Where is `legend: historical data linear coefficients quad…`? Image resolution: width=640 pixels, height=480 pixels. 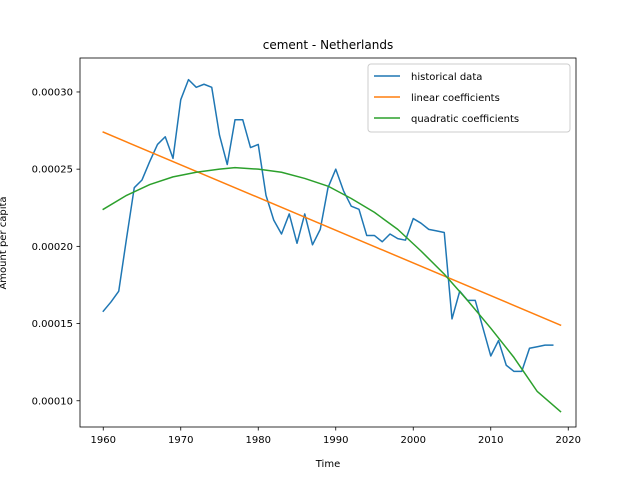
legend: historical data linear coefficients quad… is located at coordinates (469, 98).